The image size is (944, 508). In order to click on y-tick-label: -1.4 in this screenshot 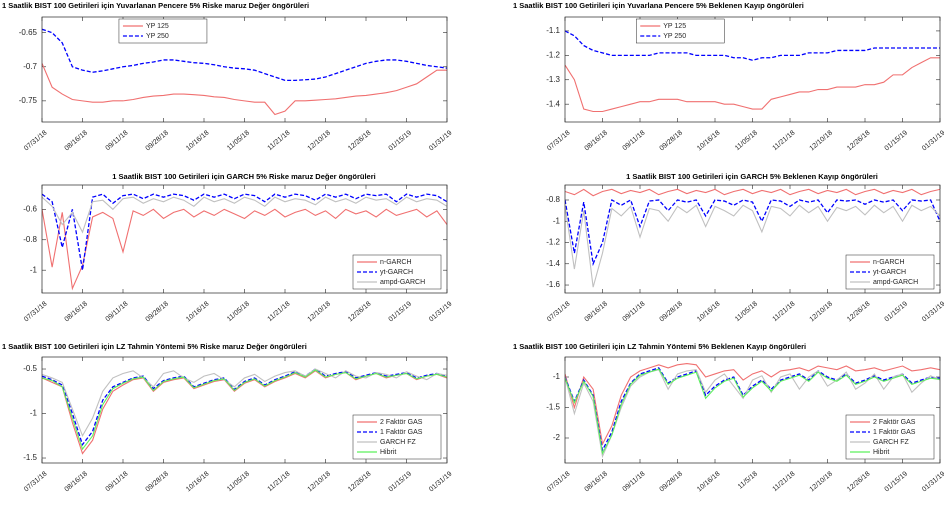, I will do `click(553, 103)`.